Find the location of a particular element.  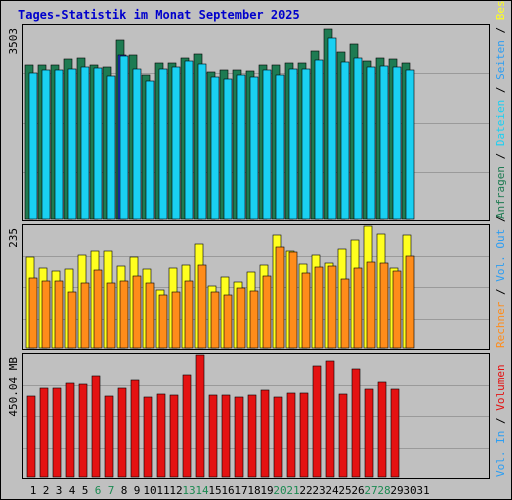

x-tick-label: 20 is located at coordinates (279, 490).